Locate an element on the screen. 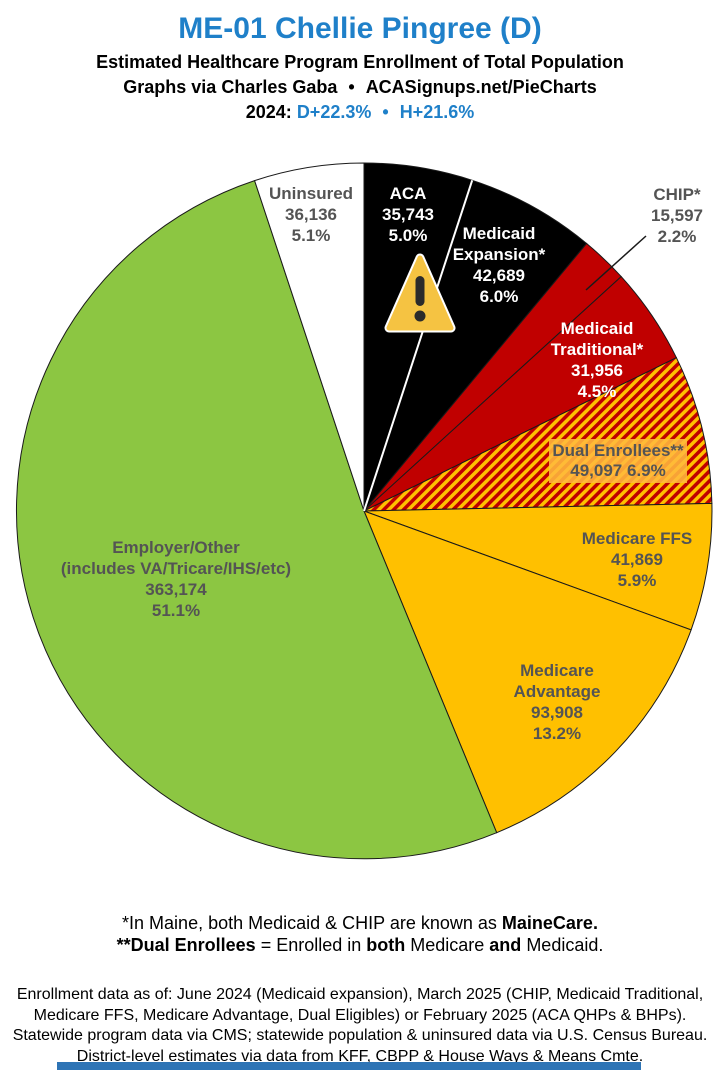  pie-slice-medicare-advantage is located at coordinates (527, 672).